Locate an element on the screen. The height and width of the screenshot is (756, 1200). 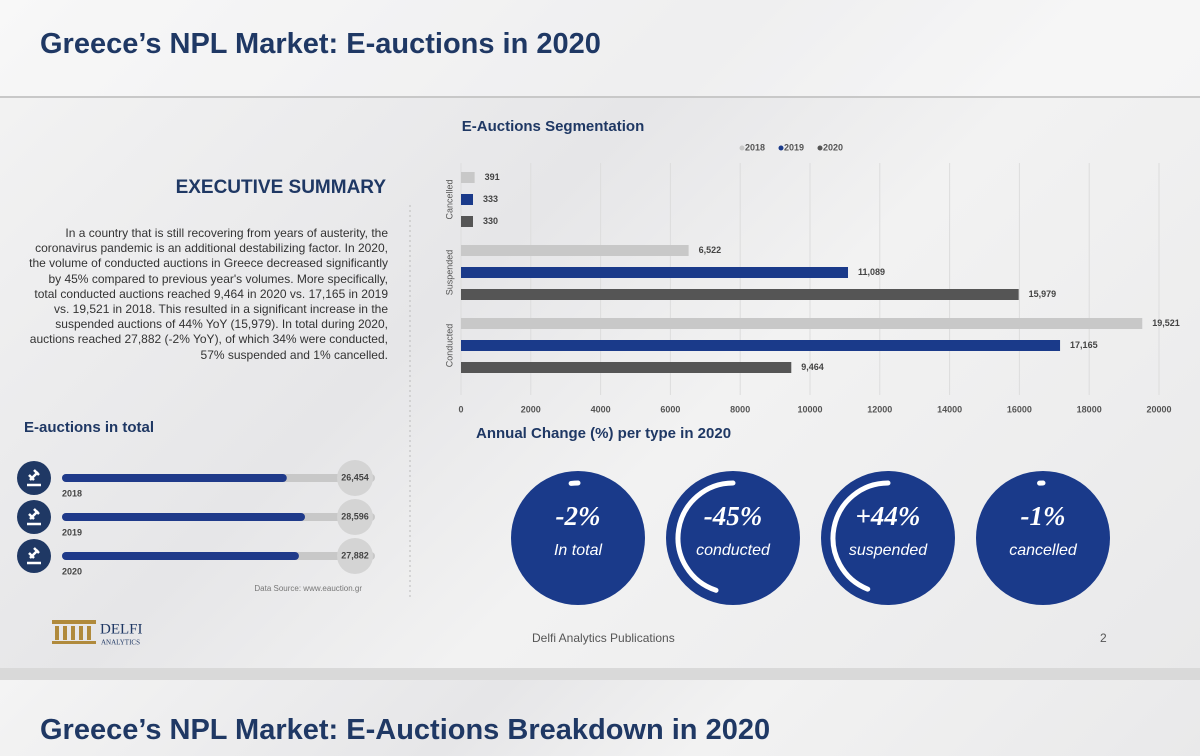
total-year: 2019 is located at coordinates (72, 532).